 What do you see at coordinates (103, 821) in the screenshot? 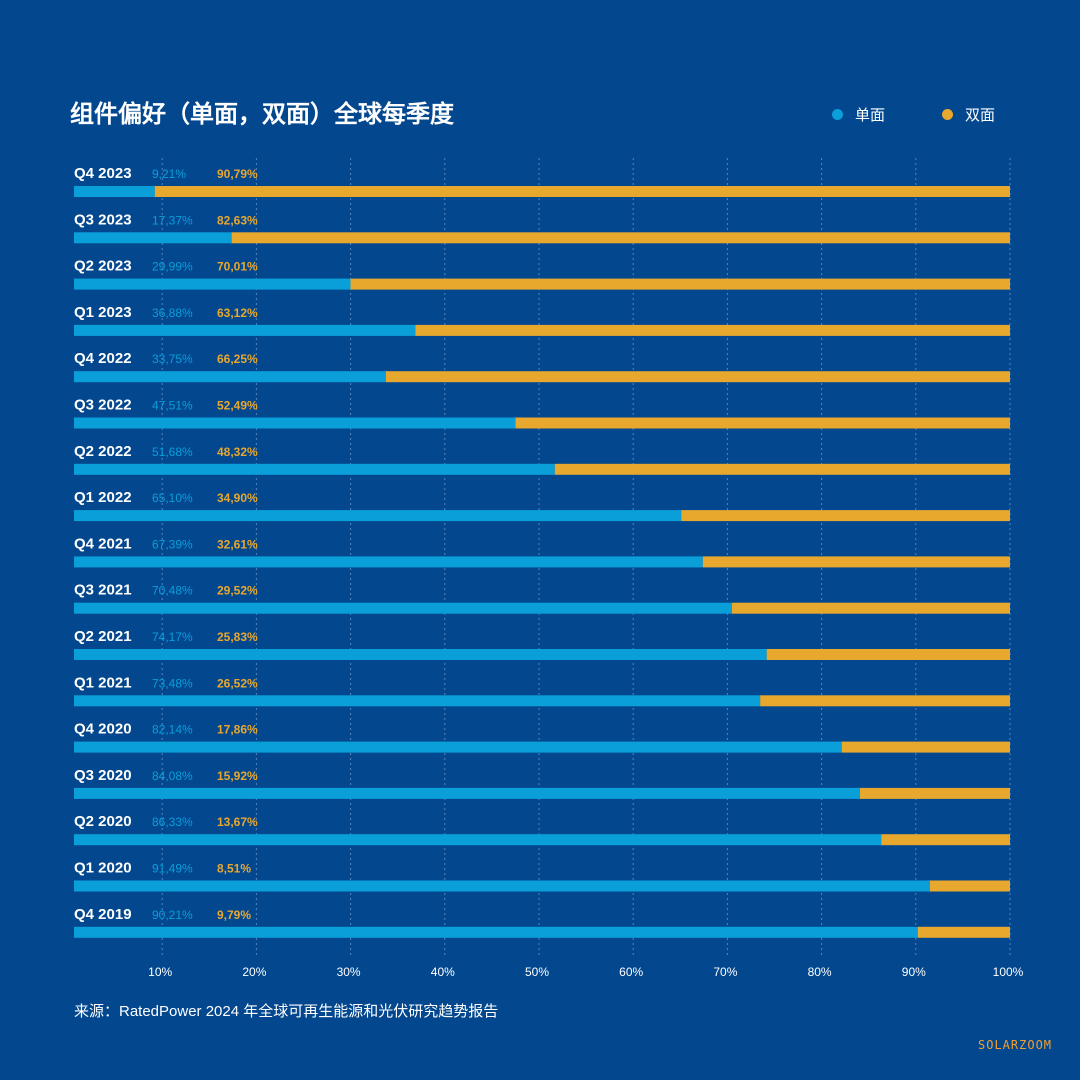
I see `category-label: Q2 2020` at bounding box center [103, 821].